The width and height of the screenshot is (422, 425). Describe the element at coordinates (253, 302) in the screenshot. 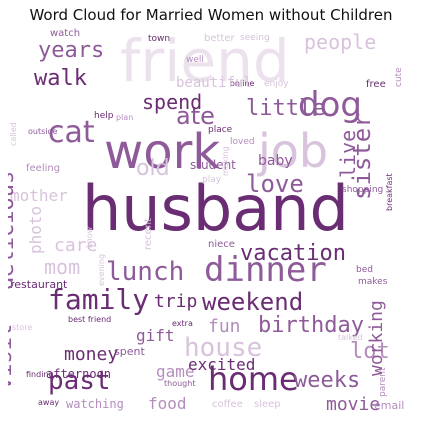

I see `word-weekend: weekend` at that location.